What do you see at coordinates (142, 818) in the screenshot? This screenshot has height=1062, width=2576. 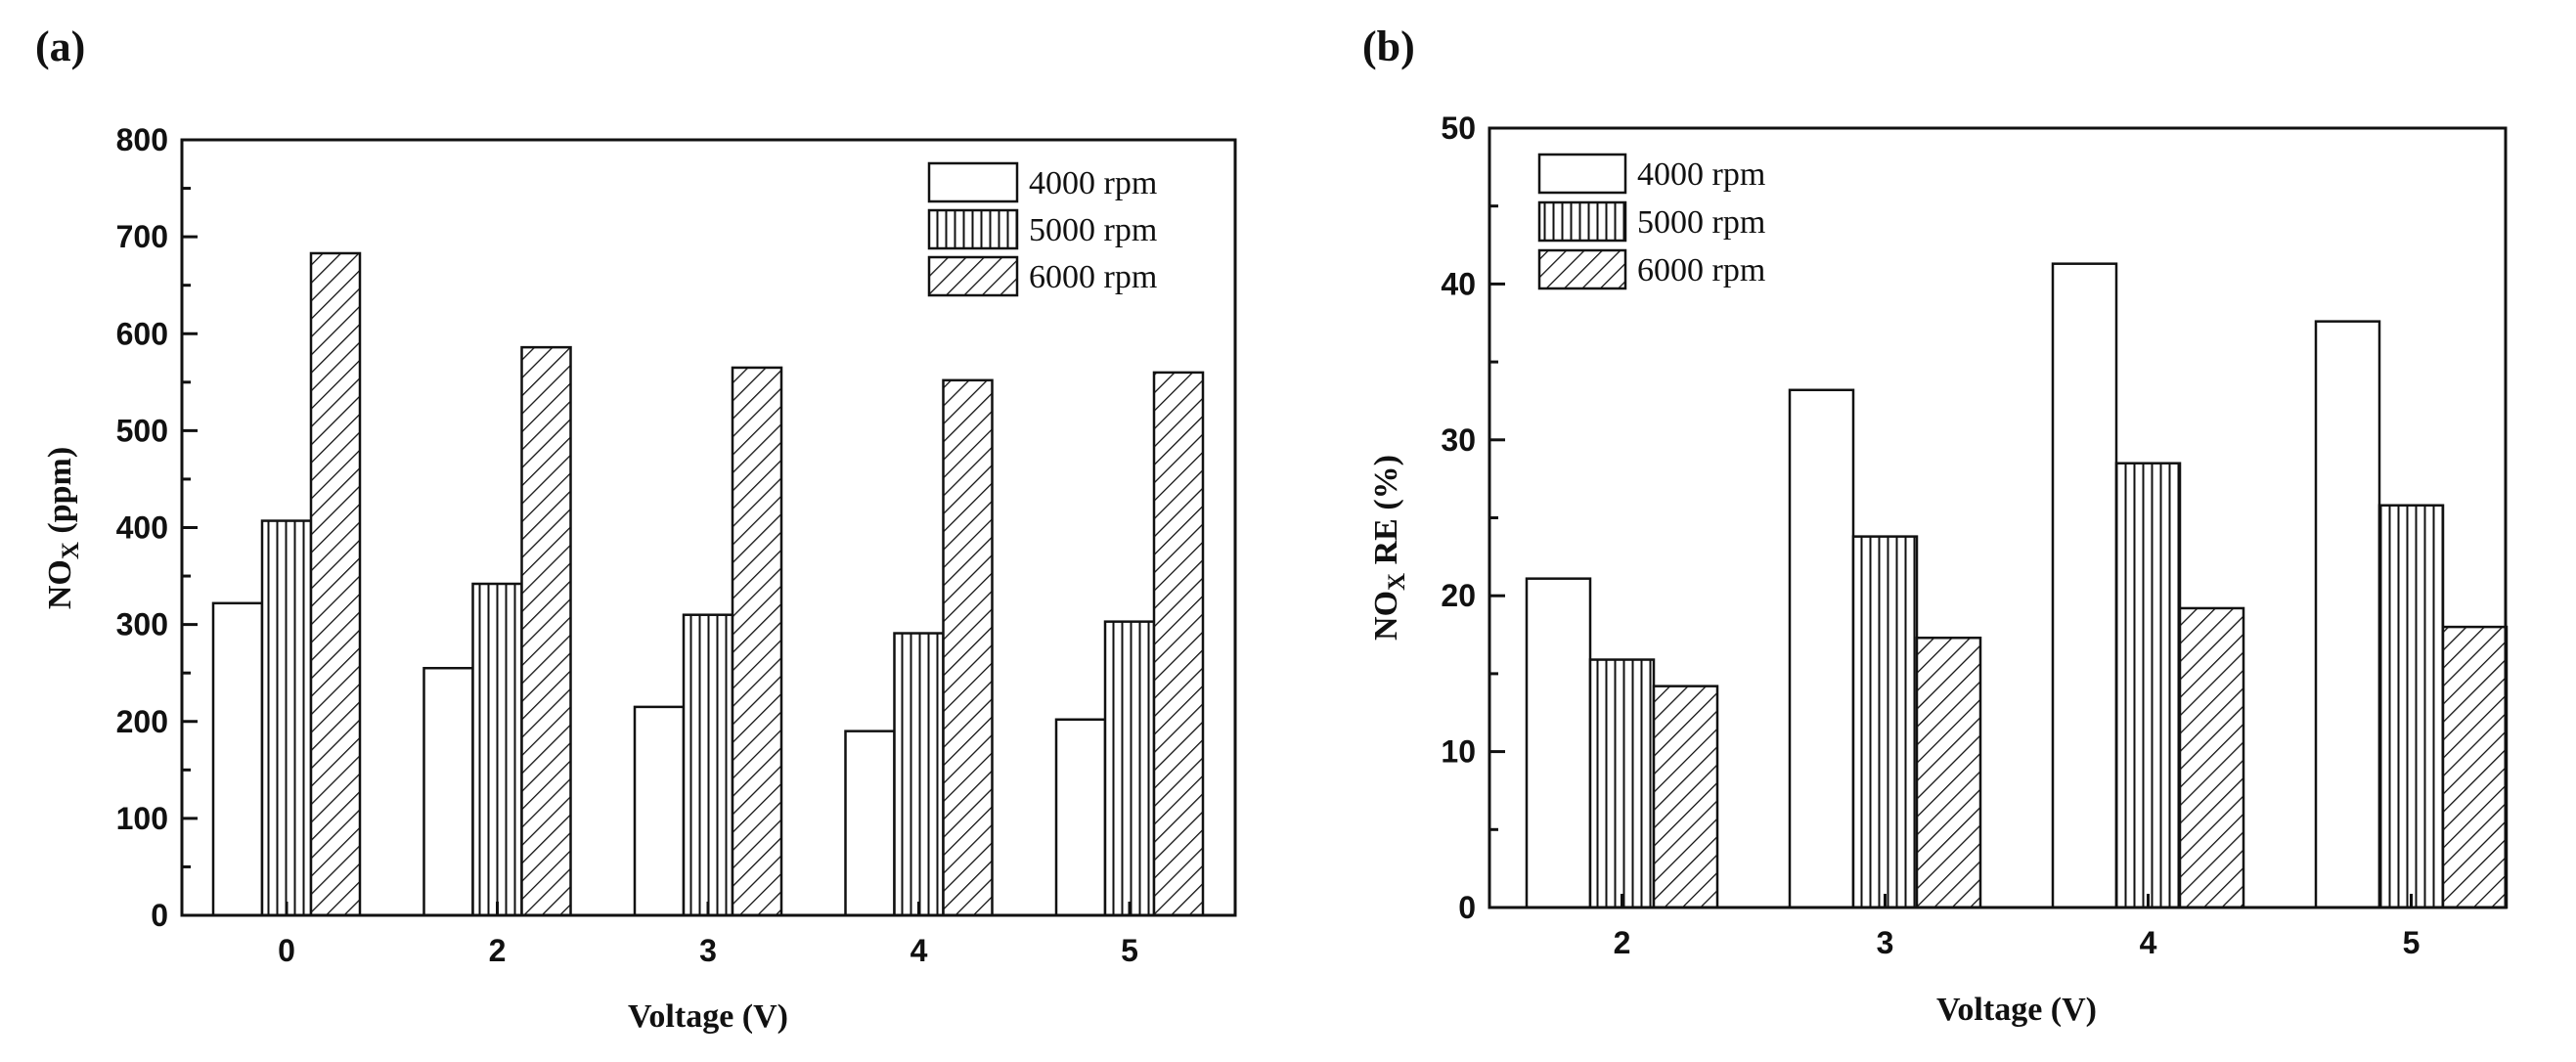 I see `y-tick-label: 100` at bounding box center [142, 818].